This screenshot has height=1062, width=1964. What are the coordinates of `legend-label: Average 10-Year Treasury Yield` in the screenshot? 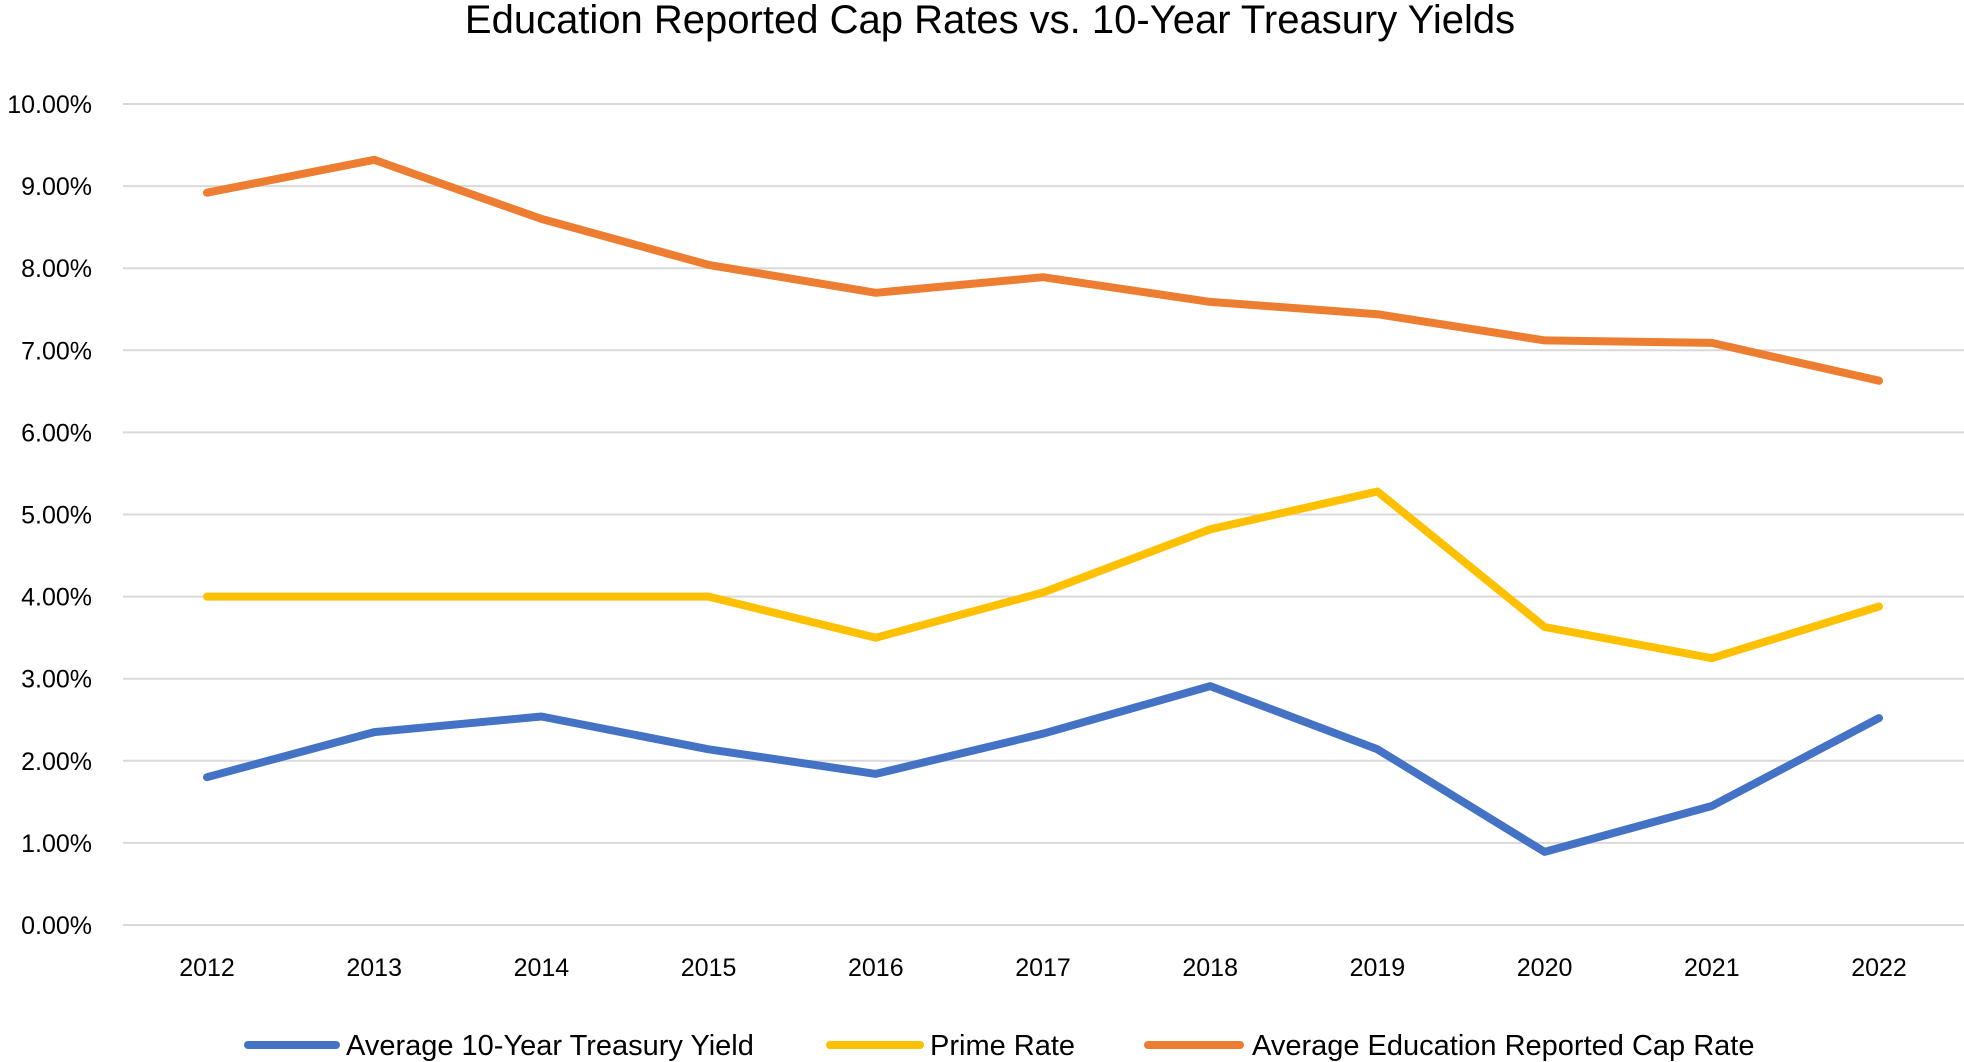 It's located at (550, 1046).